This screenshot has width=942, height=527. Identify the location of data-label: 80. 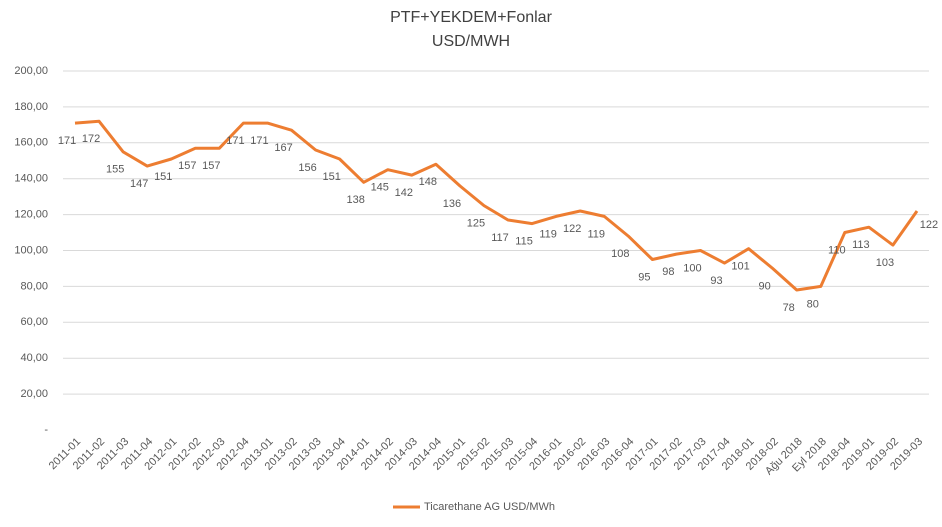
(813, 304).